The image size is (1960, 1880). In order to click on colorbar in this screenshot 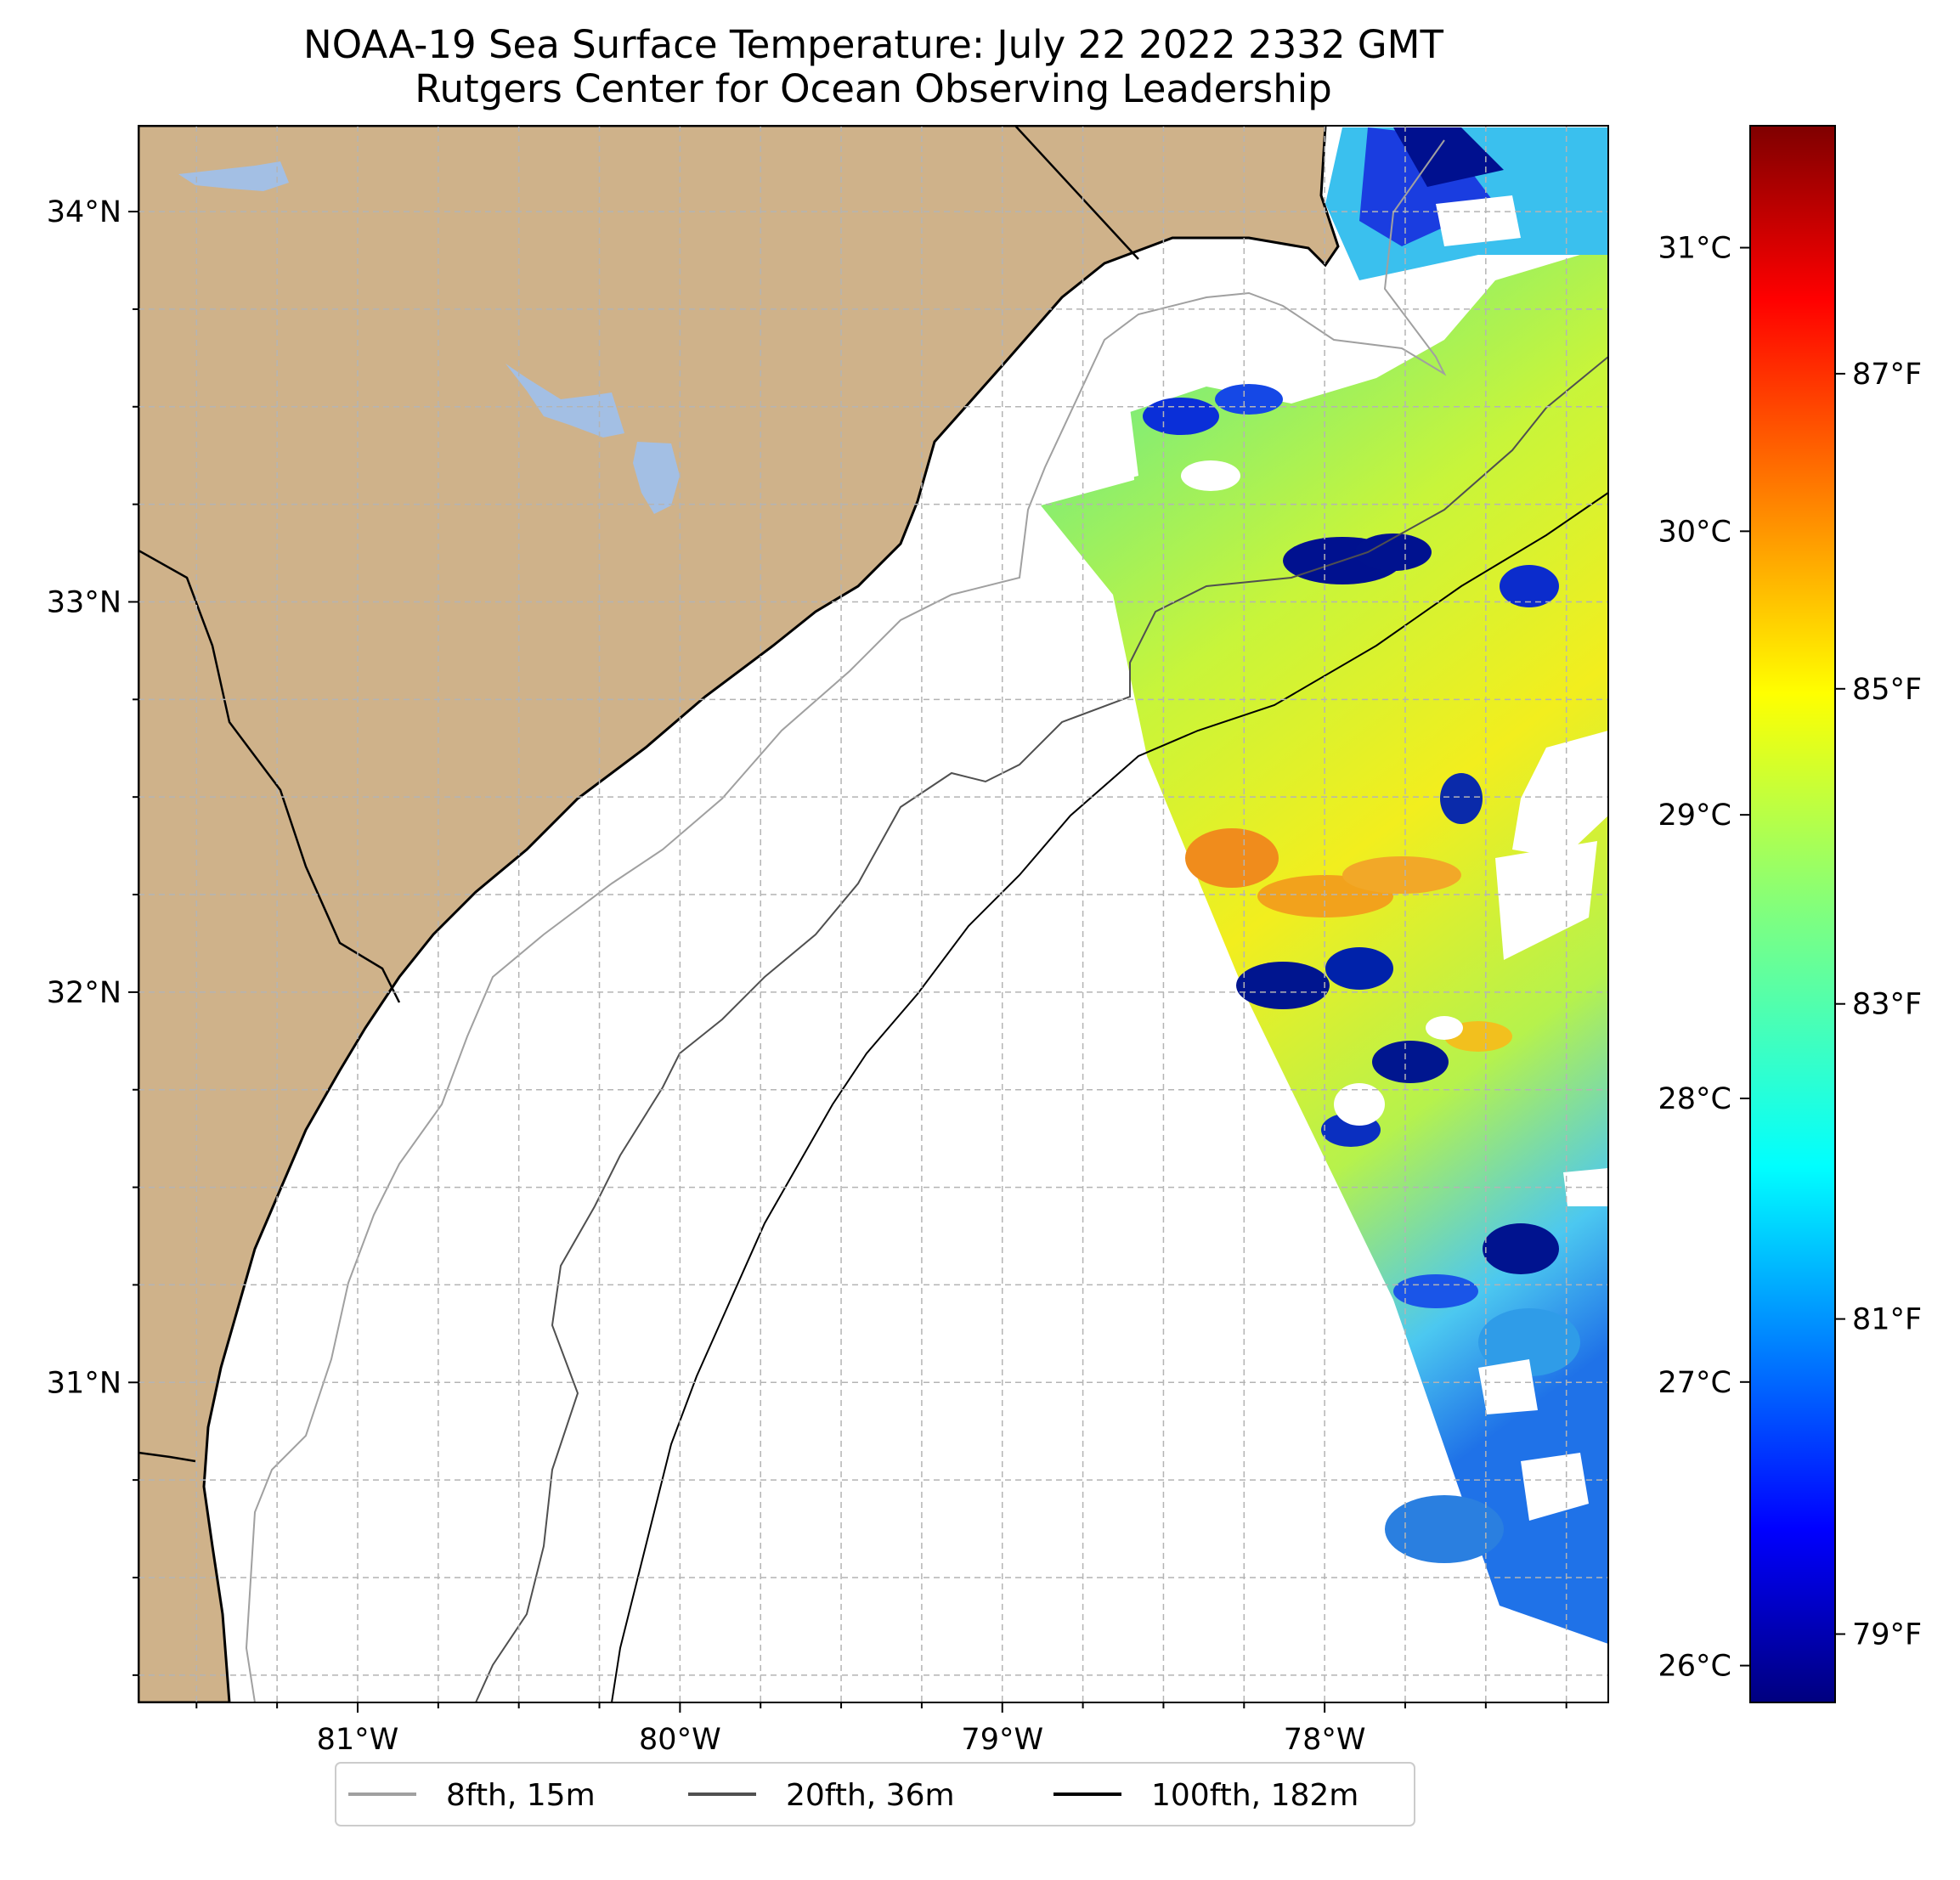, I will do `click(1792, 914)`.